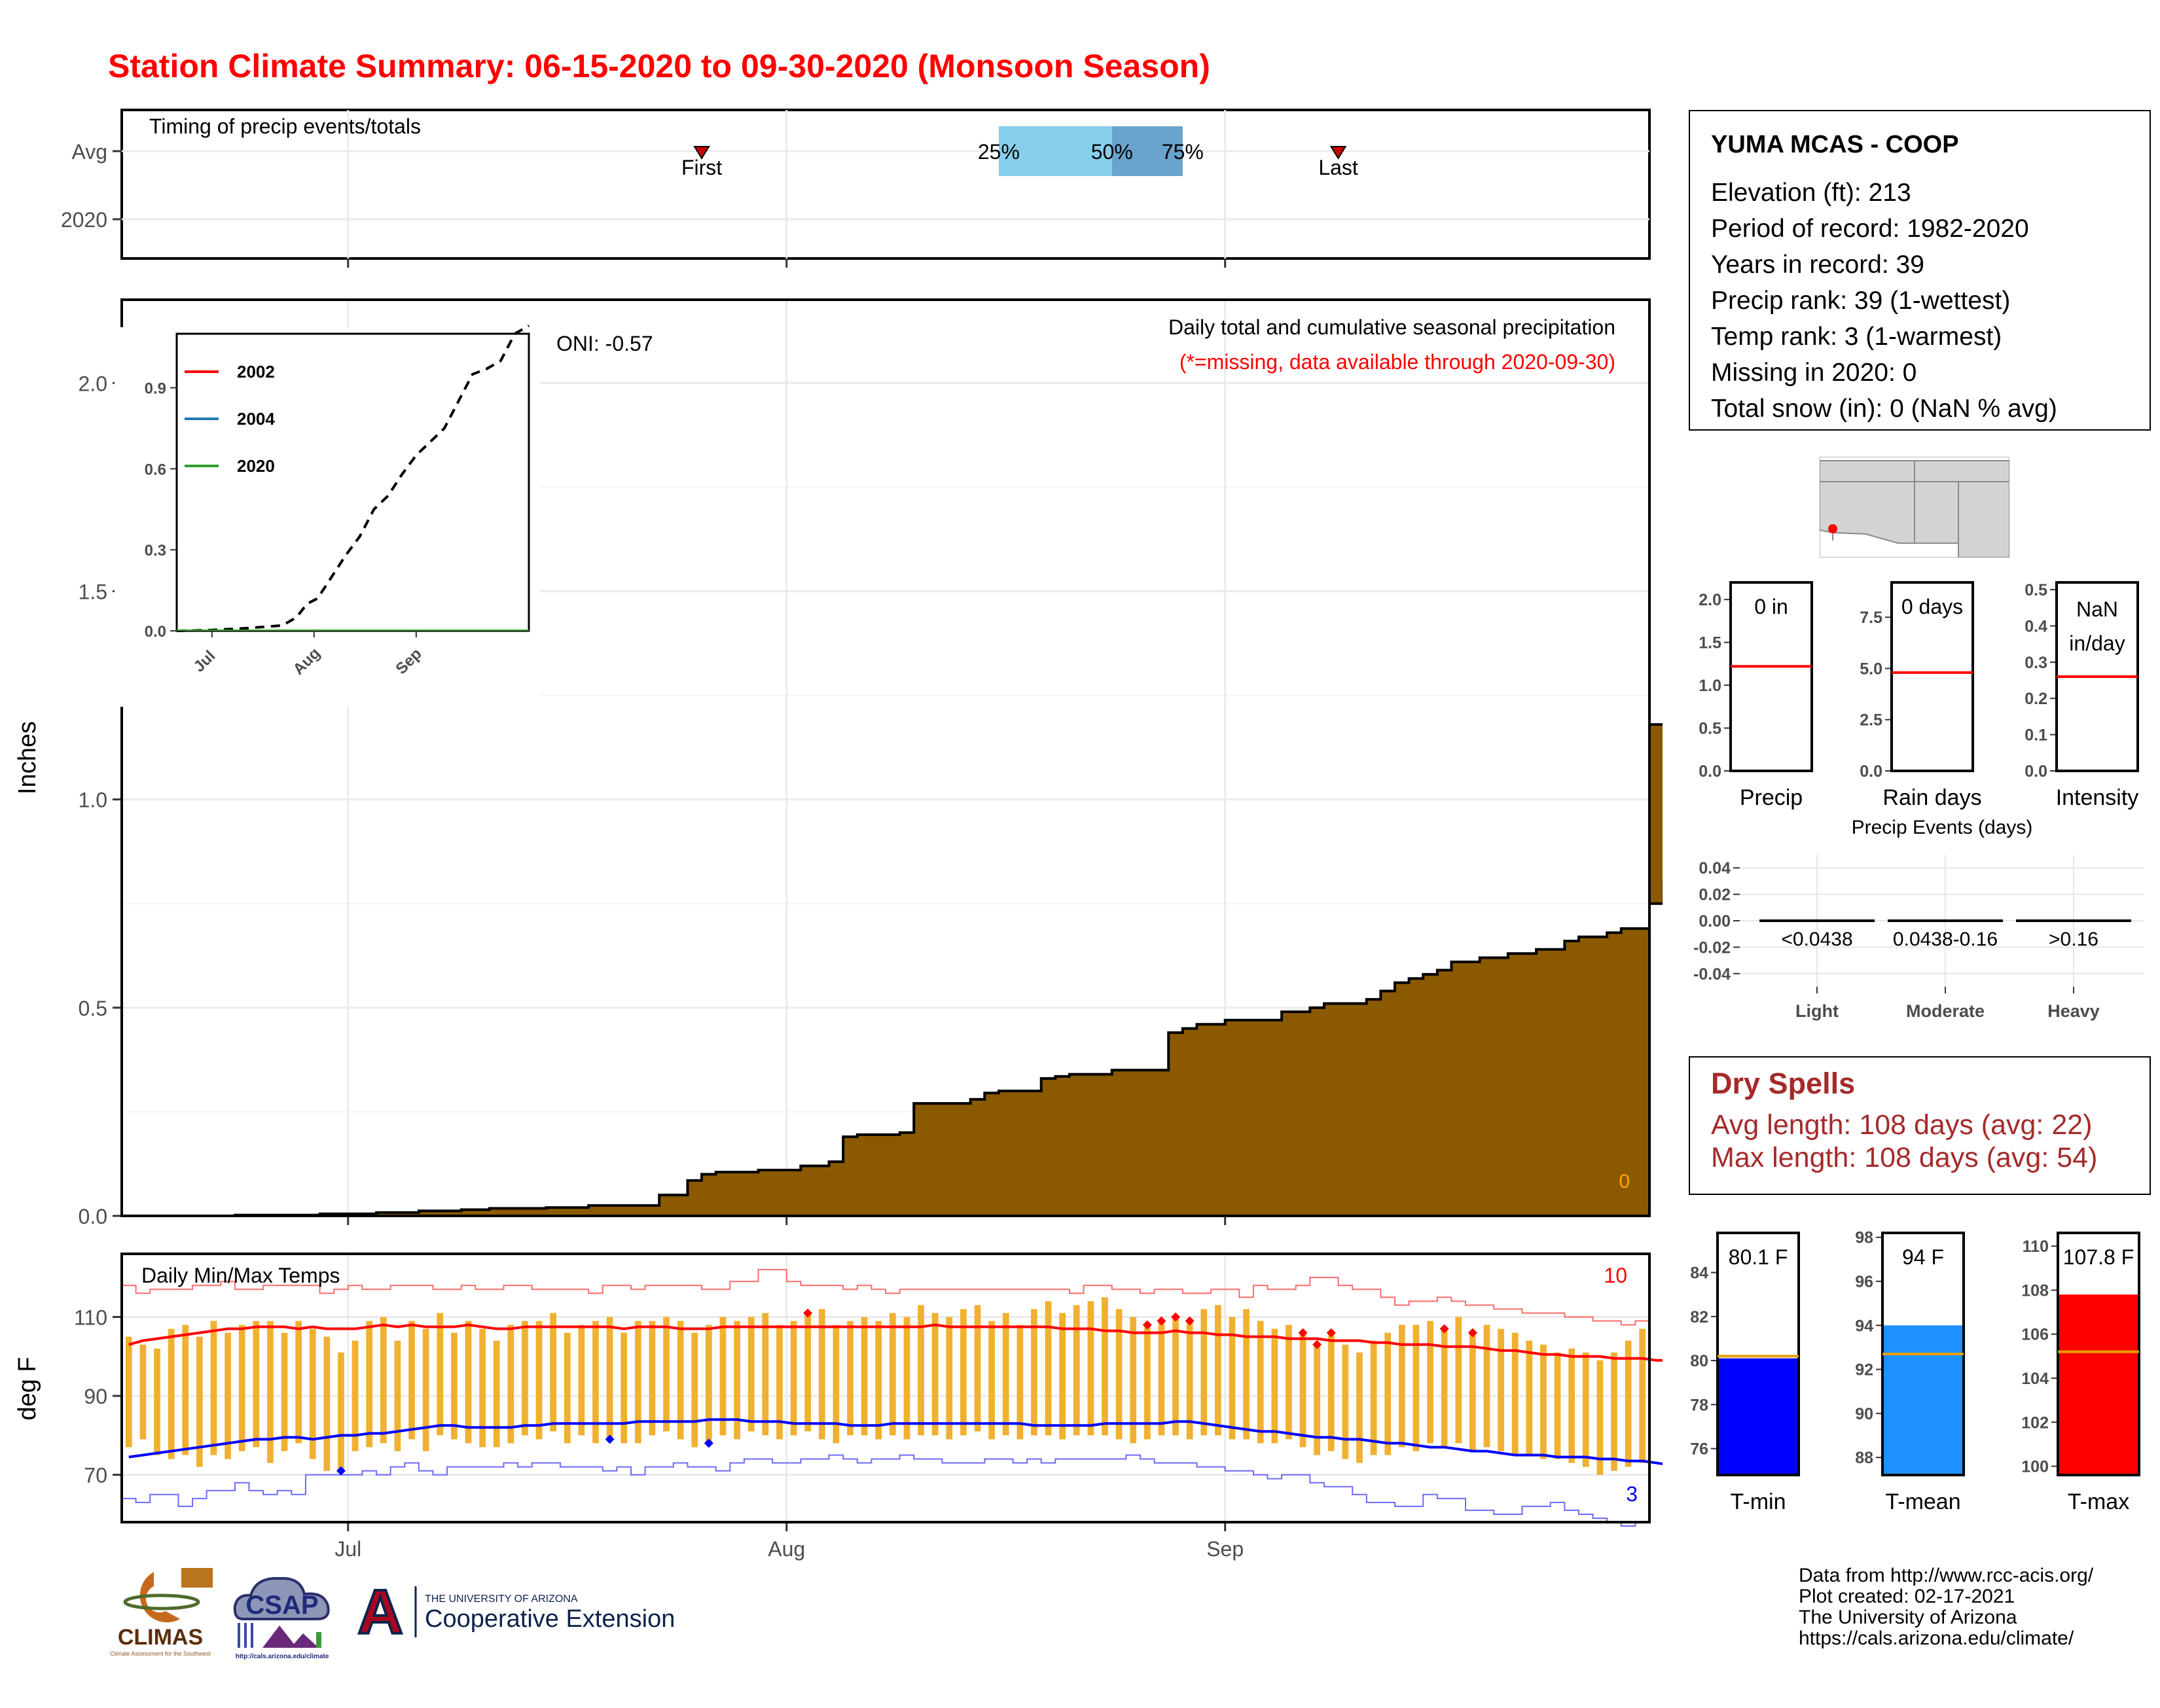  What do you see at coordinates (1946, 1576) in the screenshot?
I see `credit-data-source: Data from http://www.rcc-acis.org/` at bounding box center [1946, 1576].